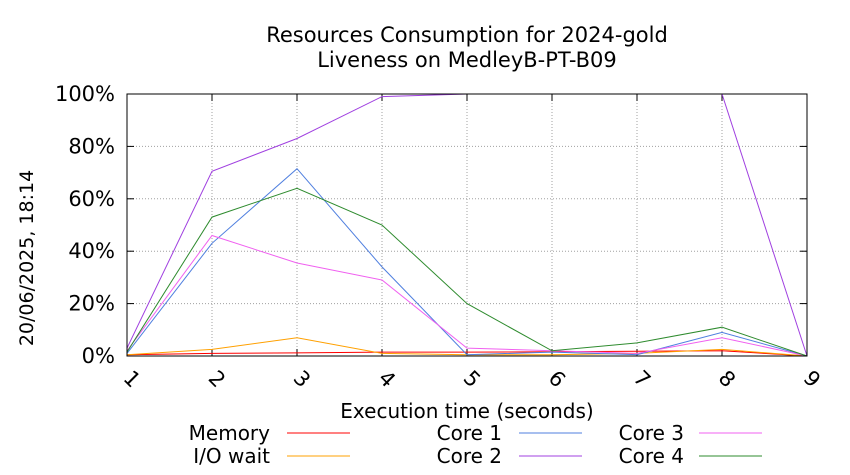  What do you see at coordinates (91, 199) in the screenshot?
I see `y-tick-label: 60%` at bounding box center [91, 199].